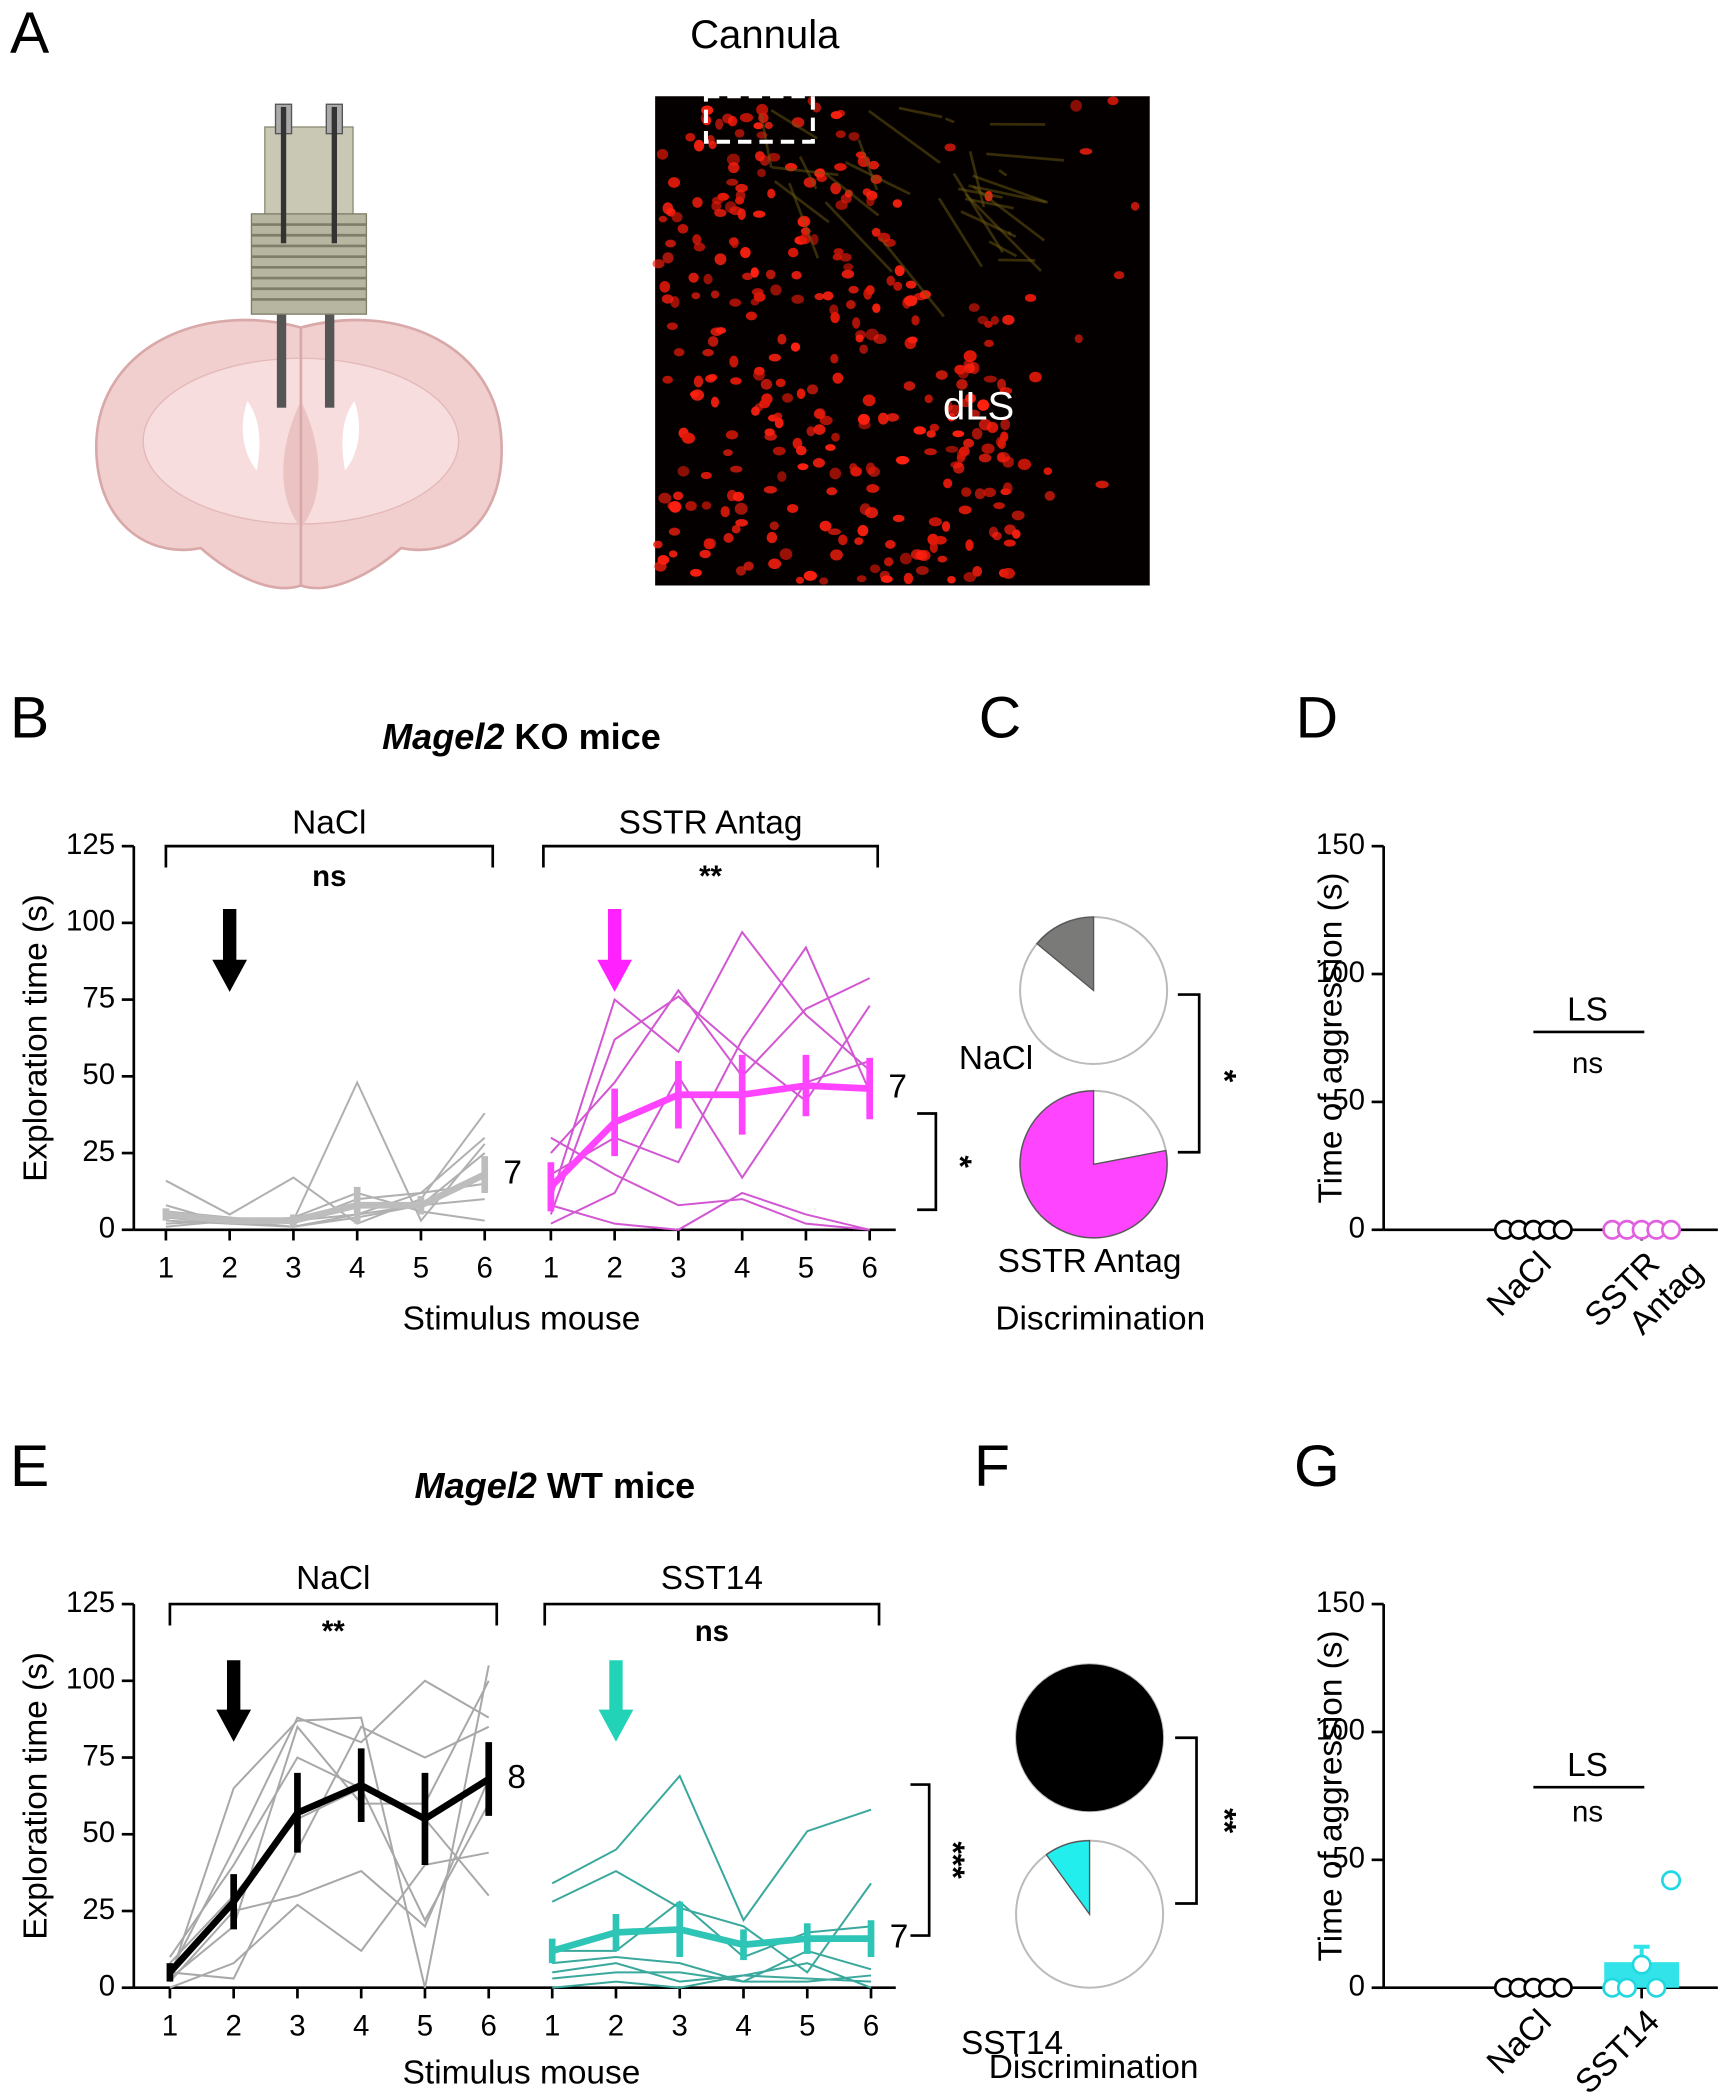  What do you see at coordinates (1340, 844) in the screenshot?
I see `y-tick-label: 150` at bounding box center [1340, 844].